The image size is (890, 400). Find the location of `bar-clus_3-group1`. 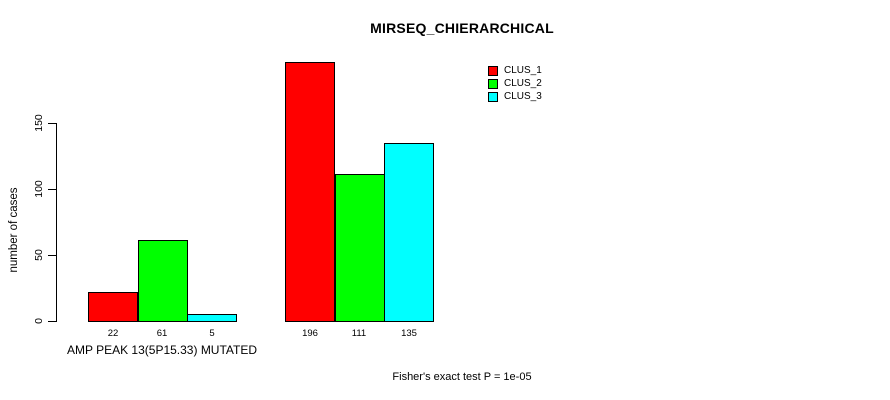

bar-clus_3-group1 is located at coordinates (212, 318).